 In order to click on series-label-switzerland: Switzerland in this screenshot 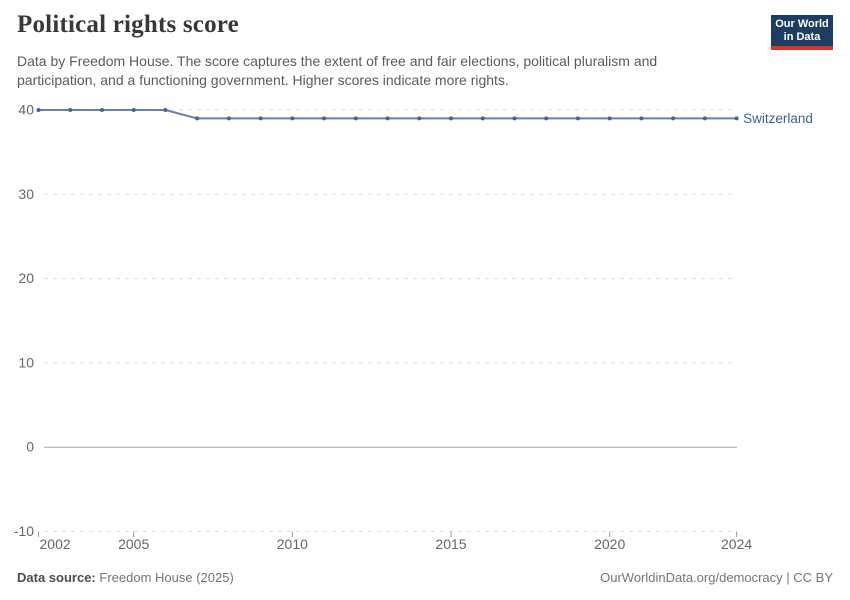, I will do `click(778, 118)`.